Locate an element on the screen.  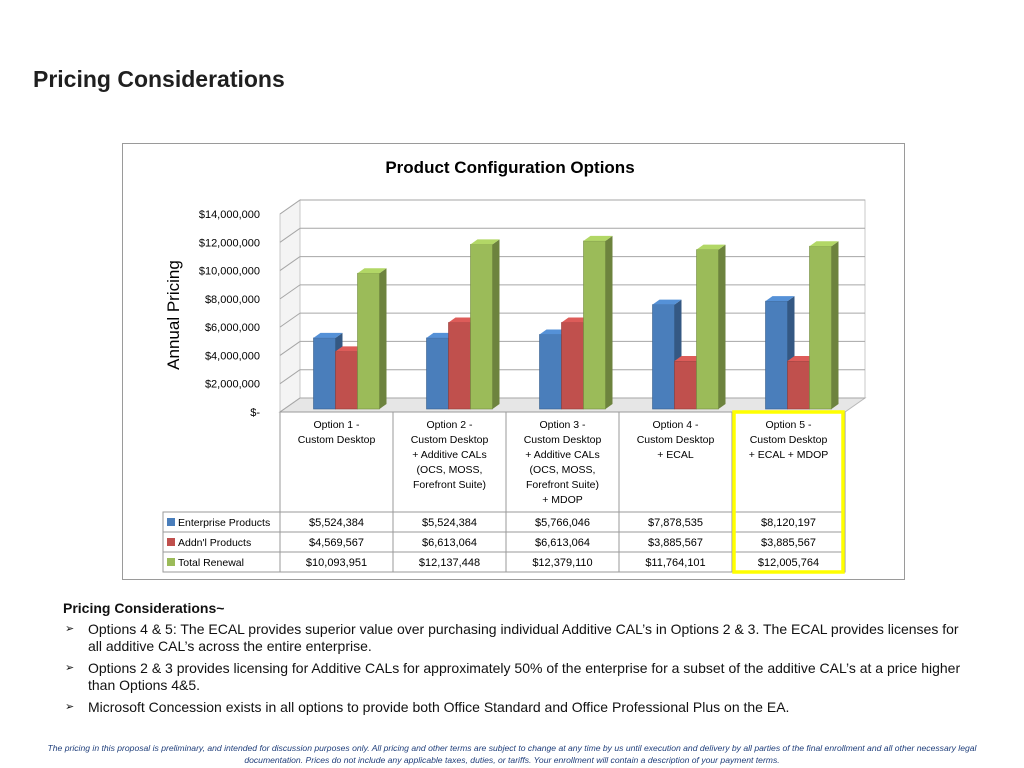
legend-label: Addn'l Products is located at coordinates (214, 543).